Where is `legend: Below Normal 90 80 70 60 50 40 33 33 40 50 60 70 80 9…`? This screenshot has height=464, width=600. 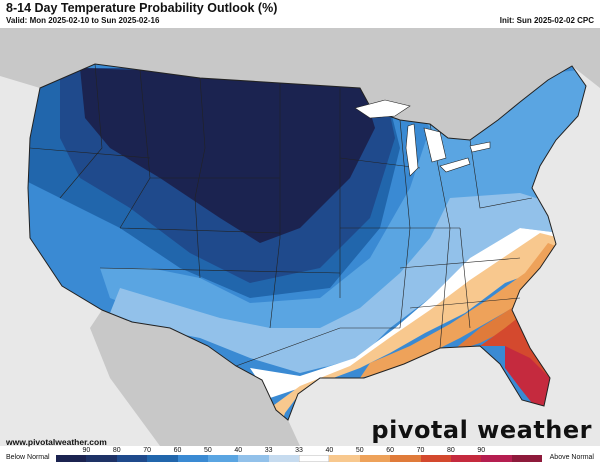
legend: Below Normal 90 80 70 60 50 40 33 33 40 50 60 70 80 9… is located at coordinates (300, 455).